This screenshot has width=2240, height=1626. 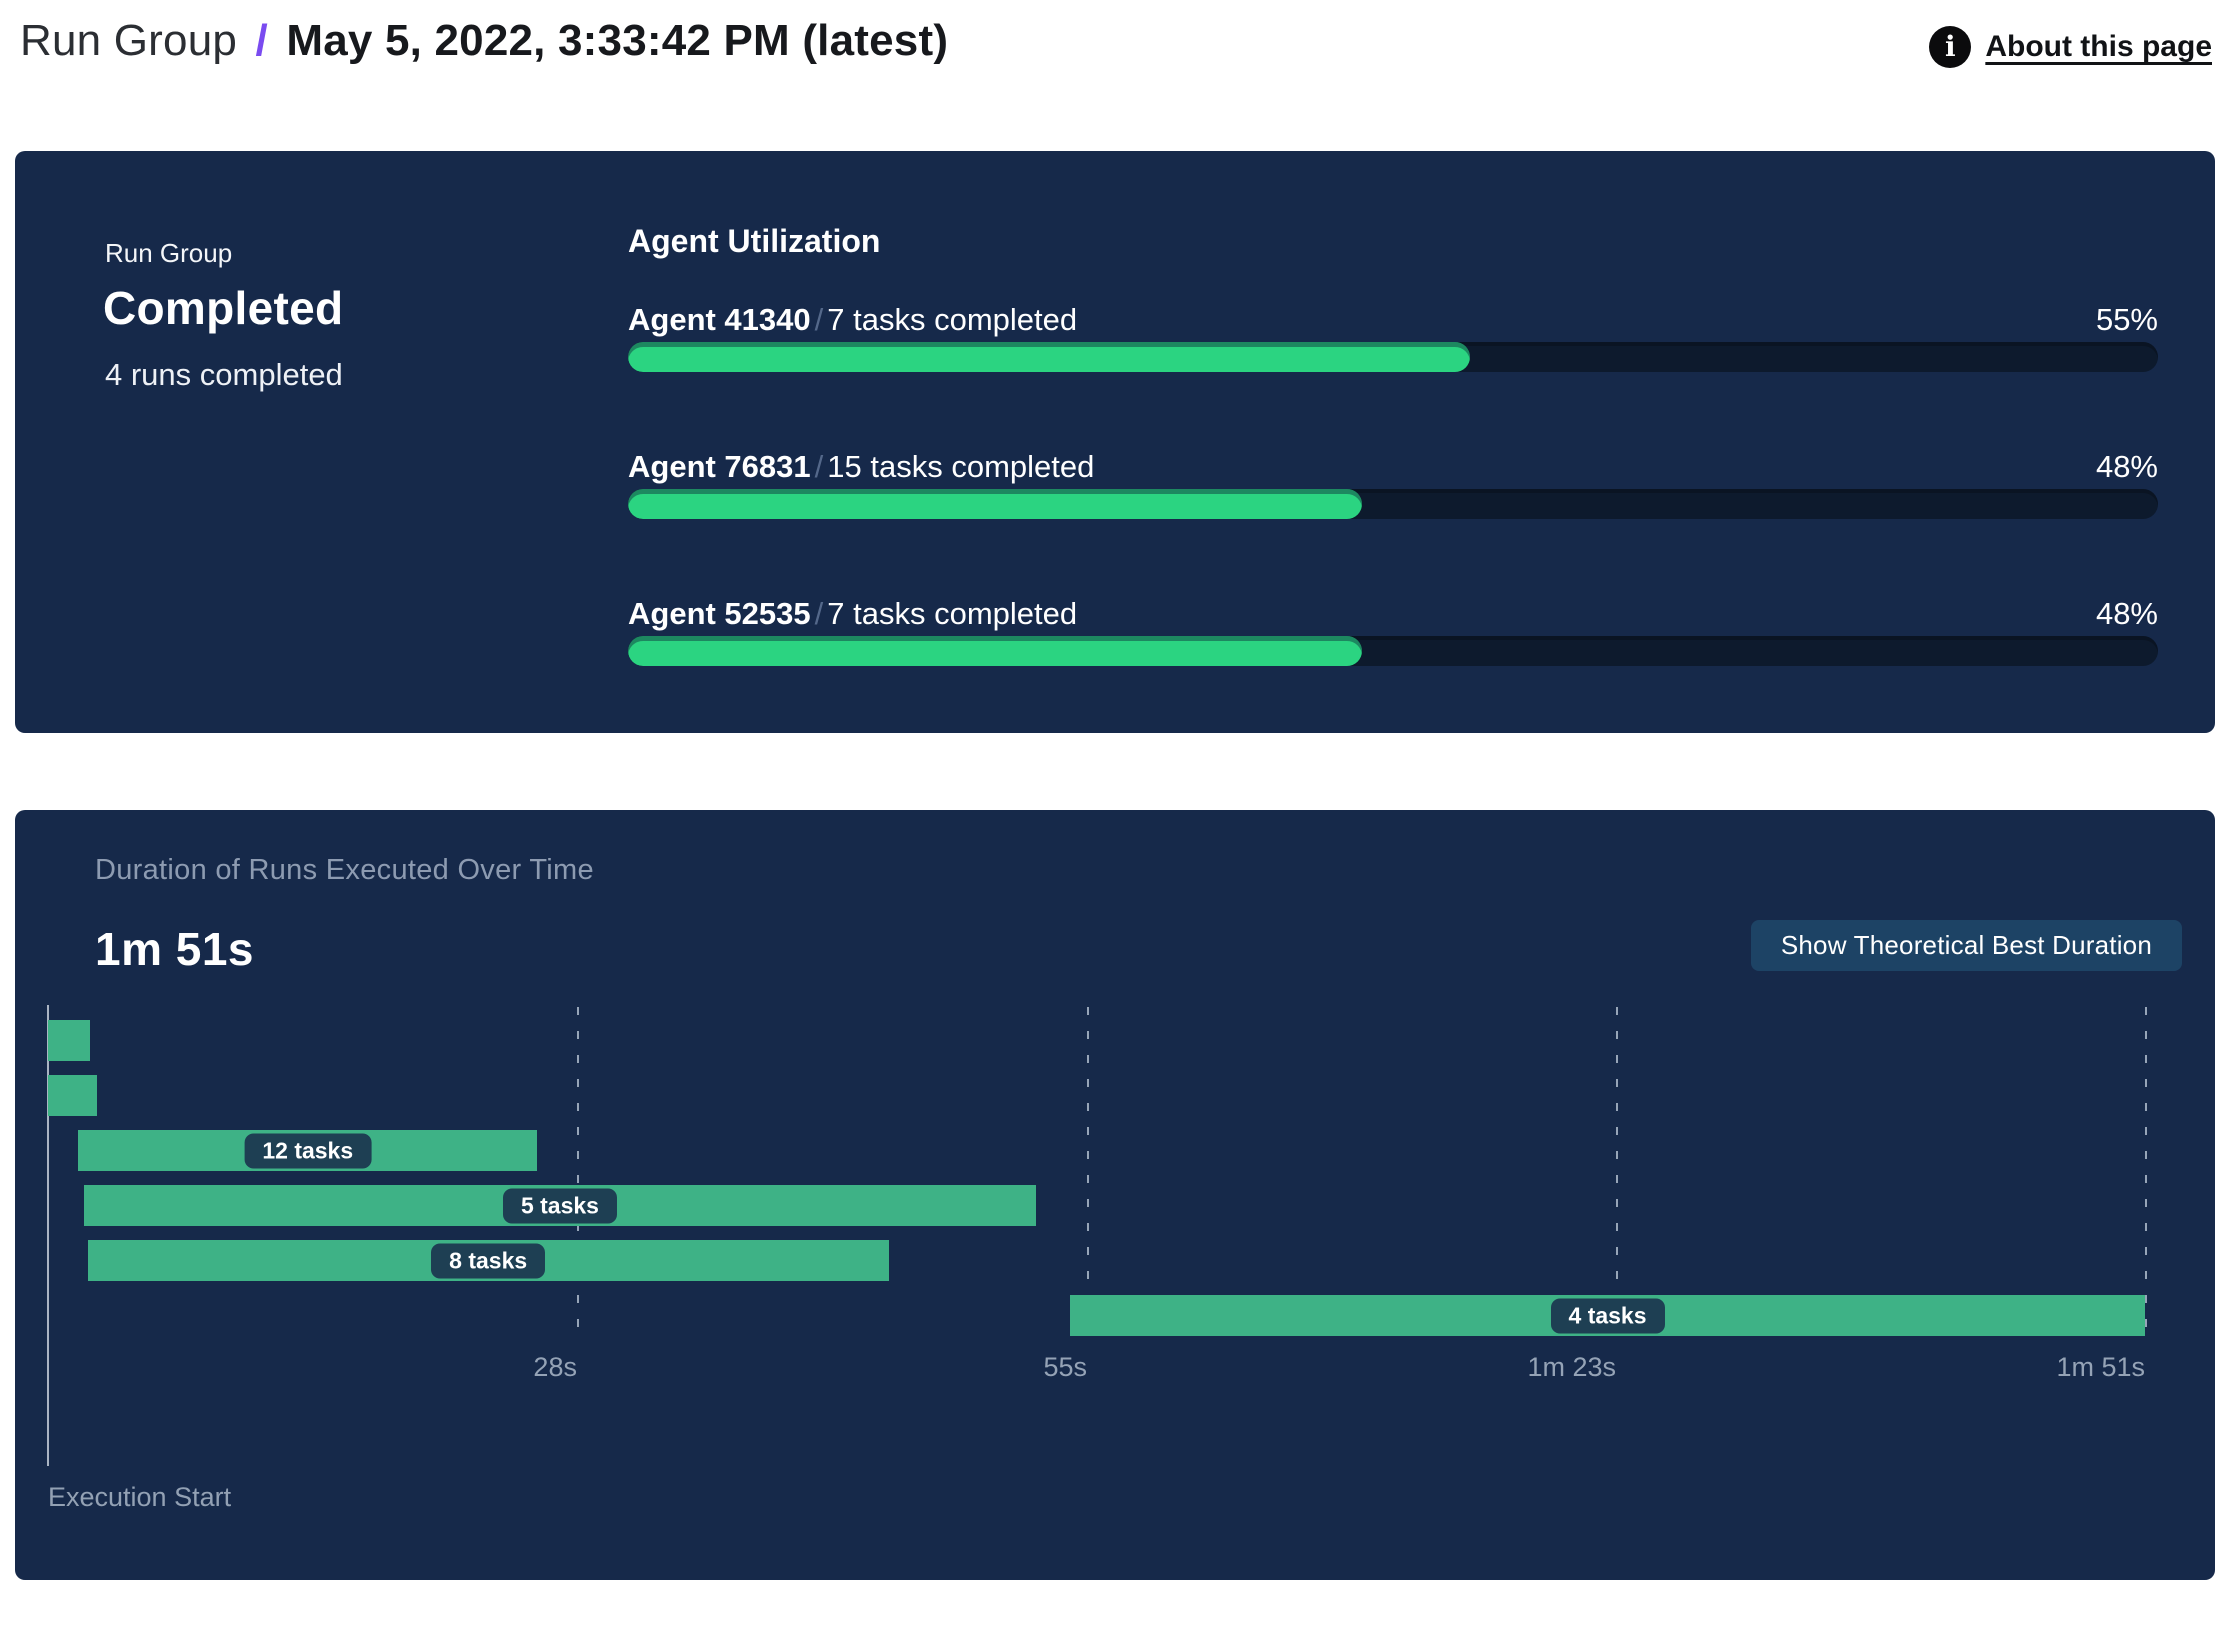 What do you see at coordinates (1950, 47) in the screenshot?
I see `info-icon: i` at bounding box center [1950, 47].